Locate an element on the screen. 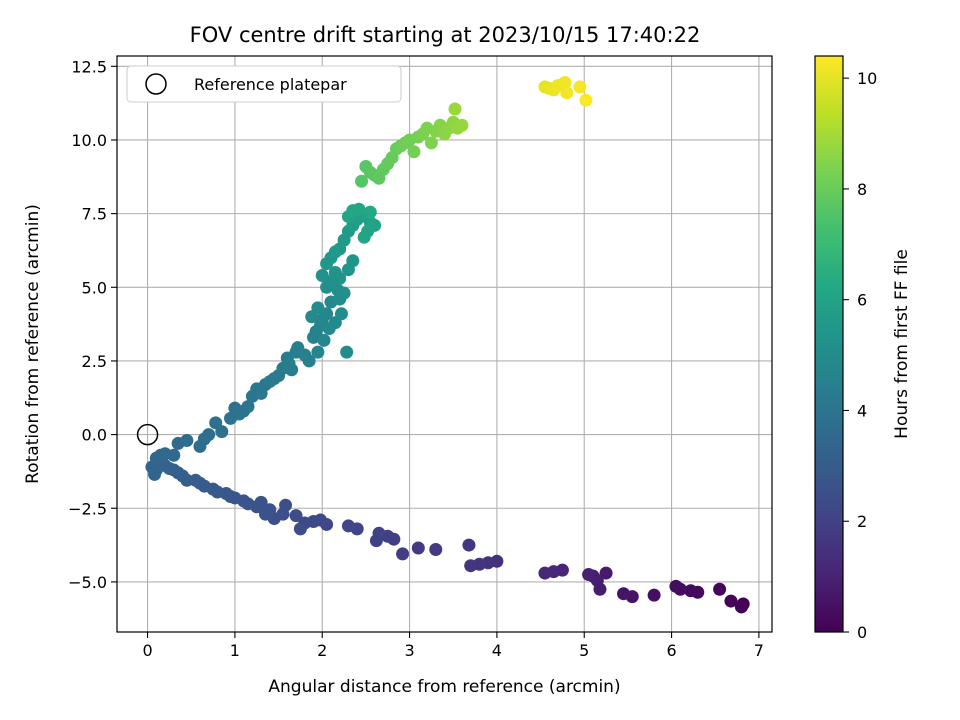  colorbar-gradient is located at coordinates (829, 344).